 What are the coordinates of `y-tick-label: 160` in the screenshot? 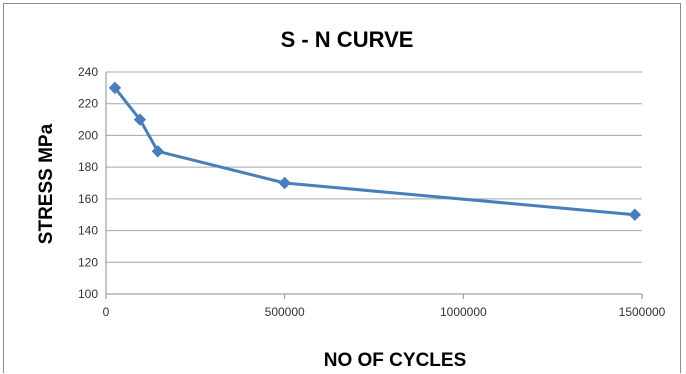 It's located at (88, 199).